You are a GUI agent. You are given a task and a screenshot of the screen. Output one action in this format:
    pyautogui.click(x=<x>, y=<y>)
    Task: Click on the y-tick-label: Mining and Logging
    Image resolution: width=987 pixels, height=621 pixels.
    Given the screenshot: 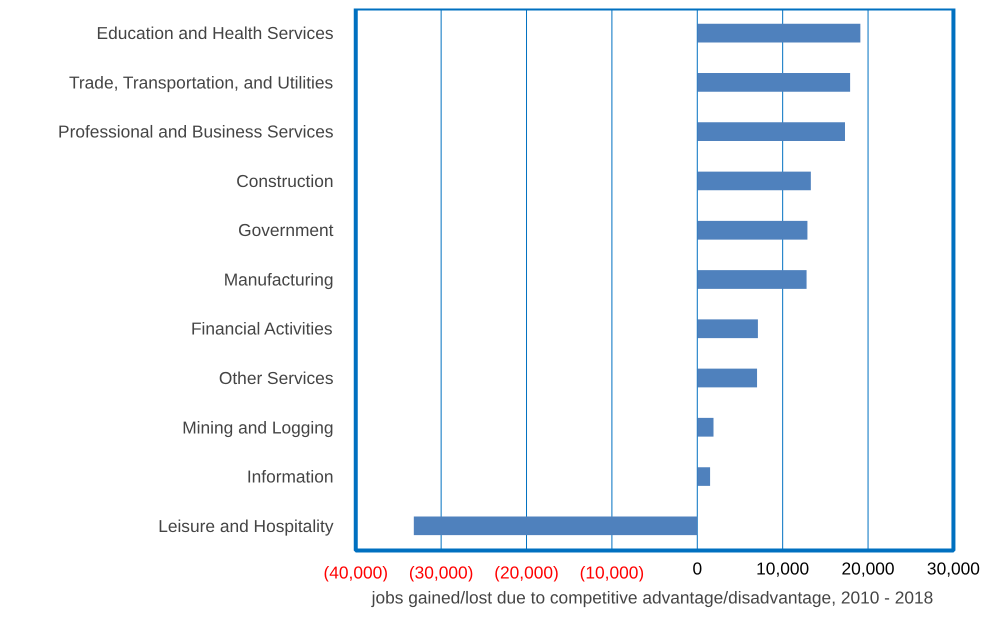 What is the action you would take?
    pyautogui.click(x=258, y=427)
    